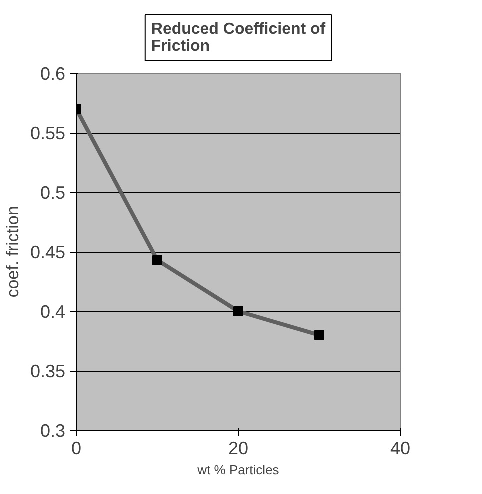  What do you see at coordinates (53, 74) in the screenshot?
I see `y-tick-label: 0.6` at bounding box center [53, 74].